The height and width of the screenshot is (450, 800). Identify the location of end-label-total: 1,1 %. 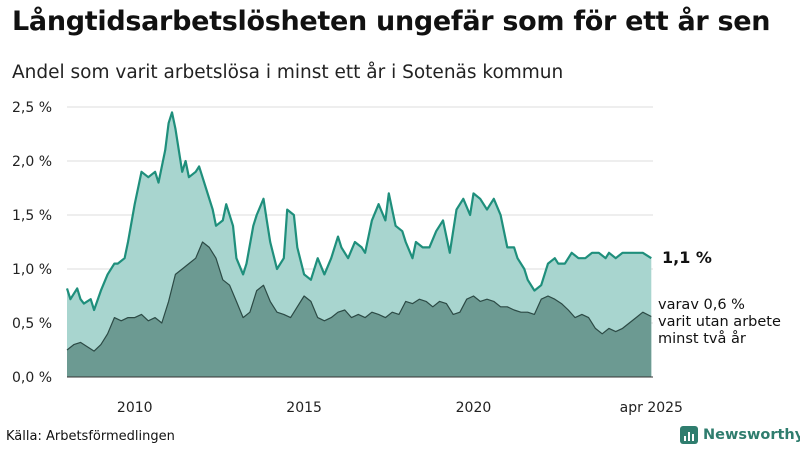
(687, 257).